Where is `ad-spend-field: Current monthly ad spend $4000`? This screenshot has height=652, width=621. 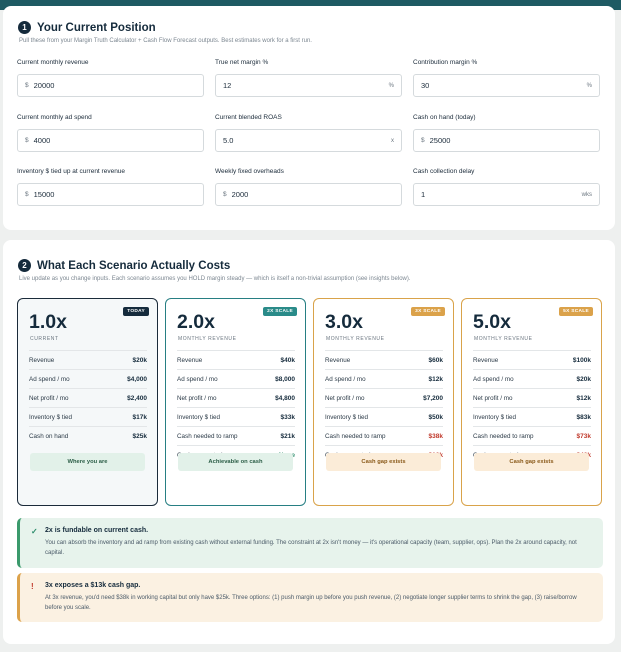 ad-spend-field: Current monthly ad spend $4000 is located at coordinates (110, 133).